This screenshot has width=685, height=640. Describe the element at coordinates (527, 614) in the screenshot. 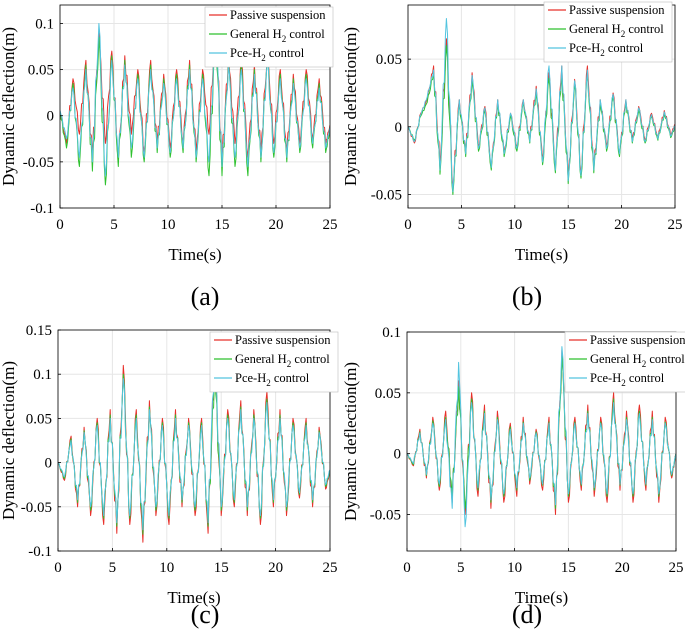

I see `panel-label: (d)` at that location.